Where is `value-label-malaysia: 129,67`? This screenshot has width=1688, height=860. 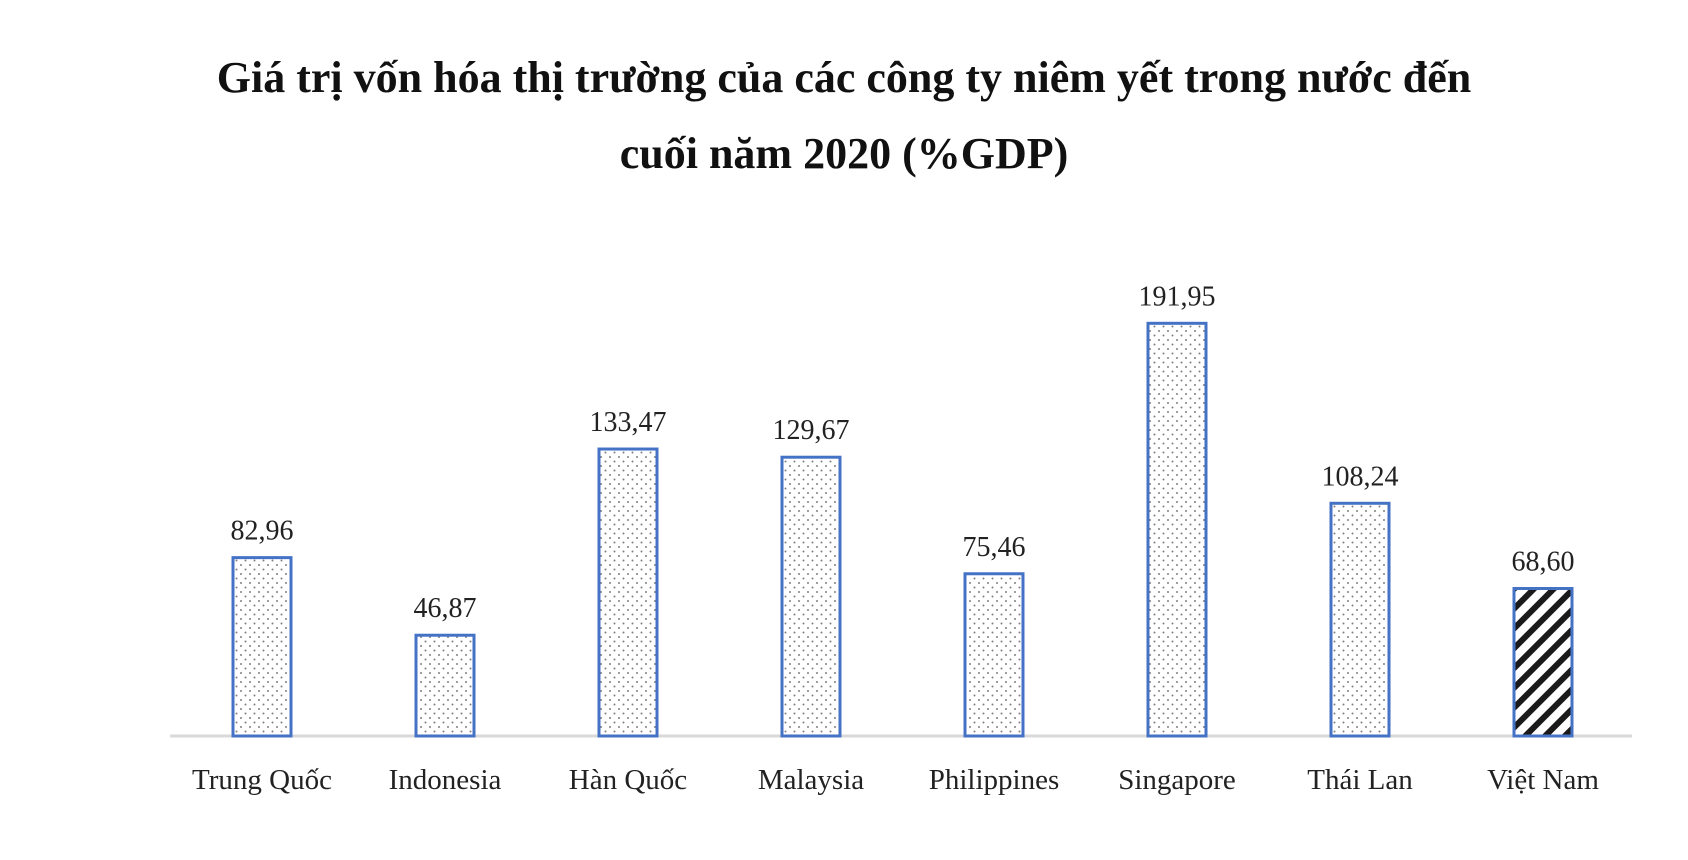 value-label-malaysia: 129,67 is located at coordinates (811, 430).